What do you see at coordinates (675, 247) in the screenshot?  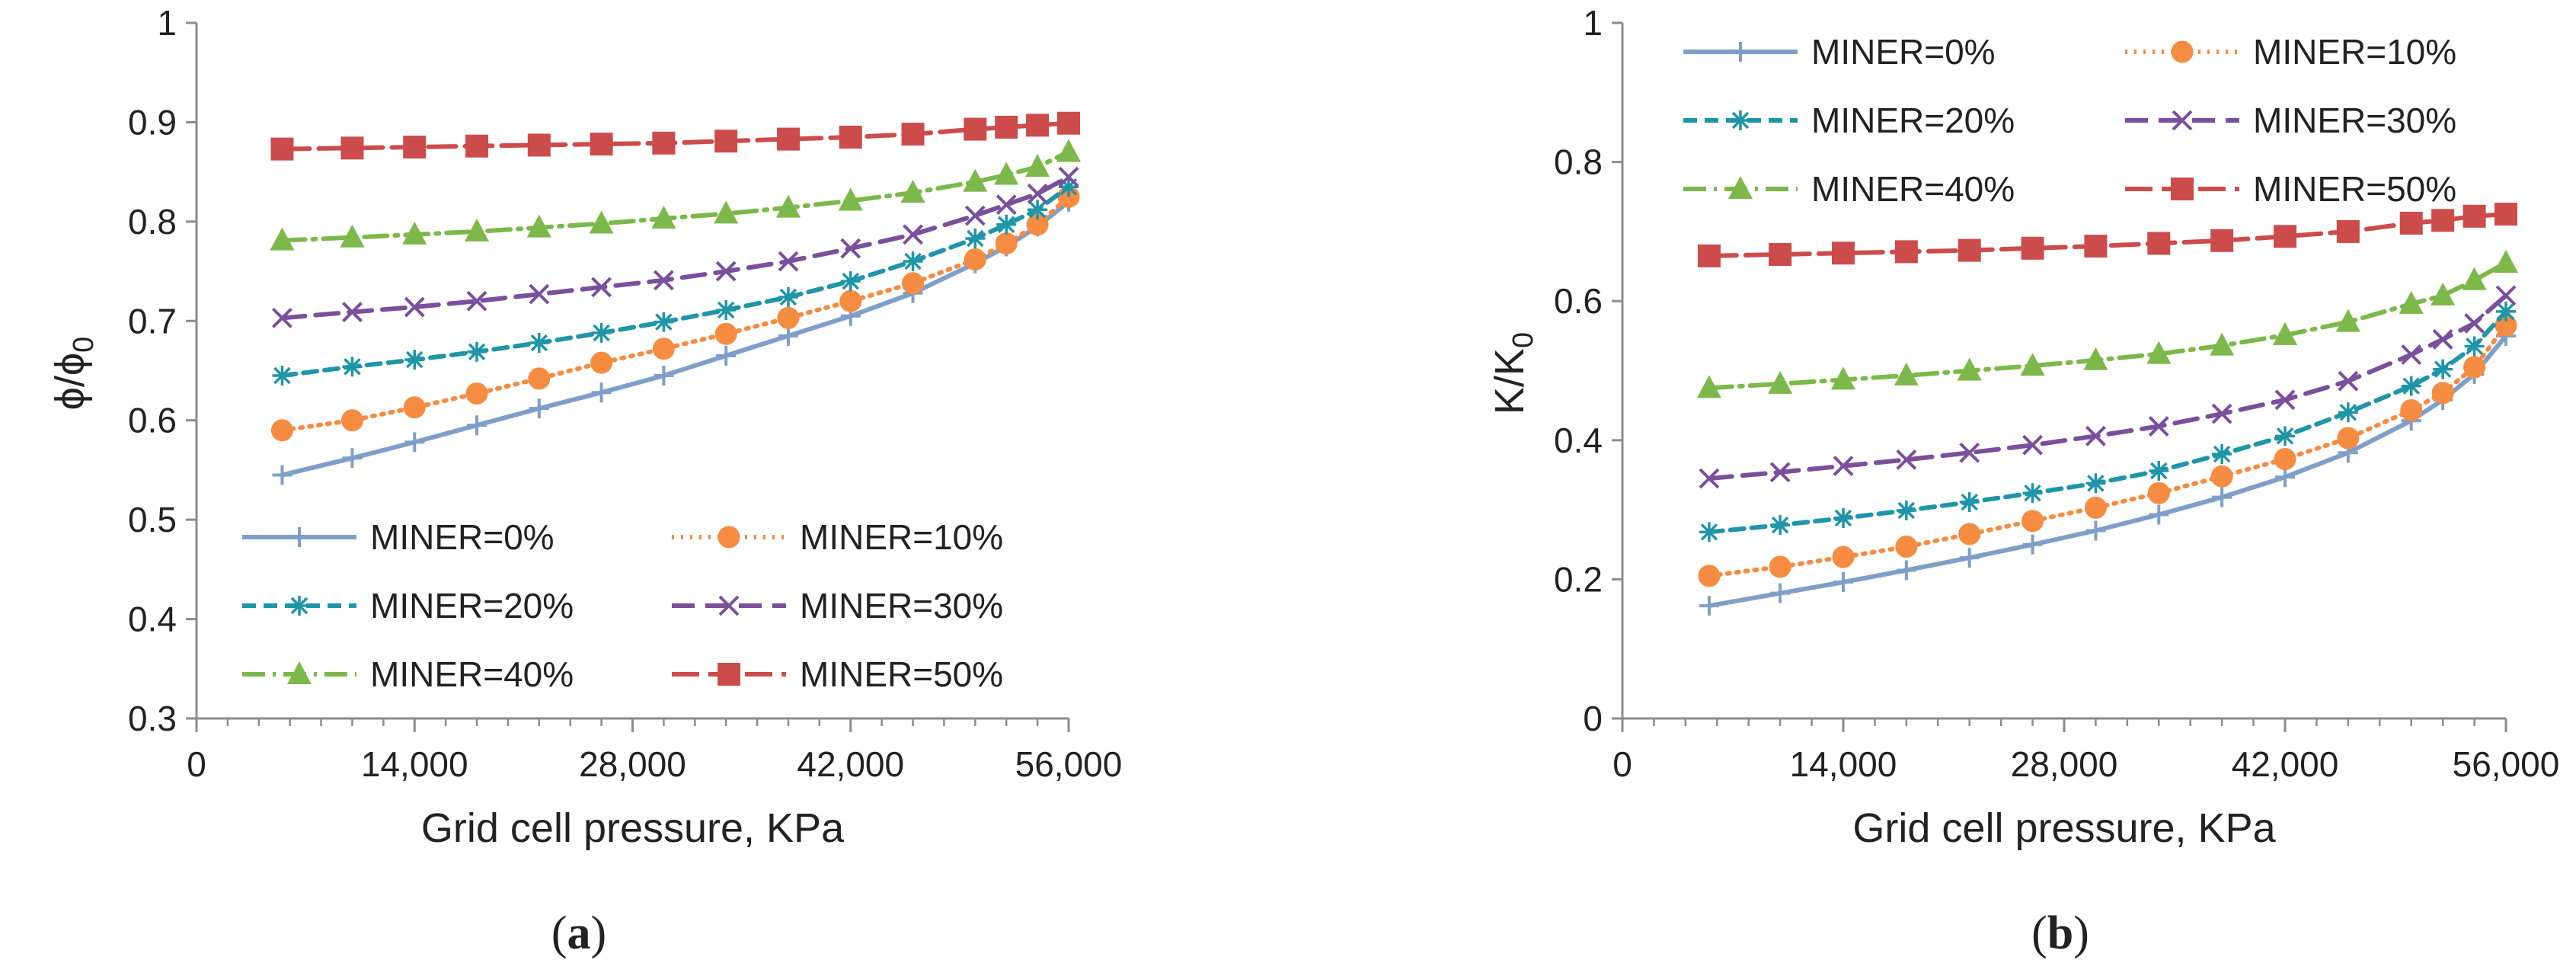 I see `series-MINER=30%` at bounding box center [675, 247].